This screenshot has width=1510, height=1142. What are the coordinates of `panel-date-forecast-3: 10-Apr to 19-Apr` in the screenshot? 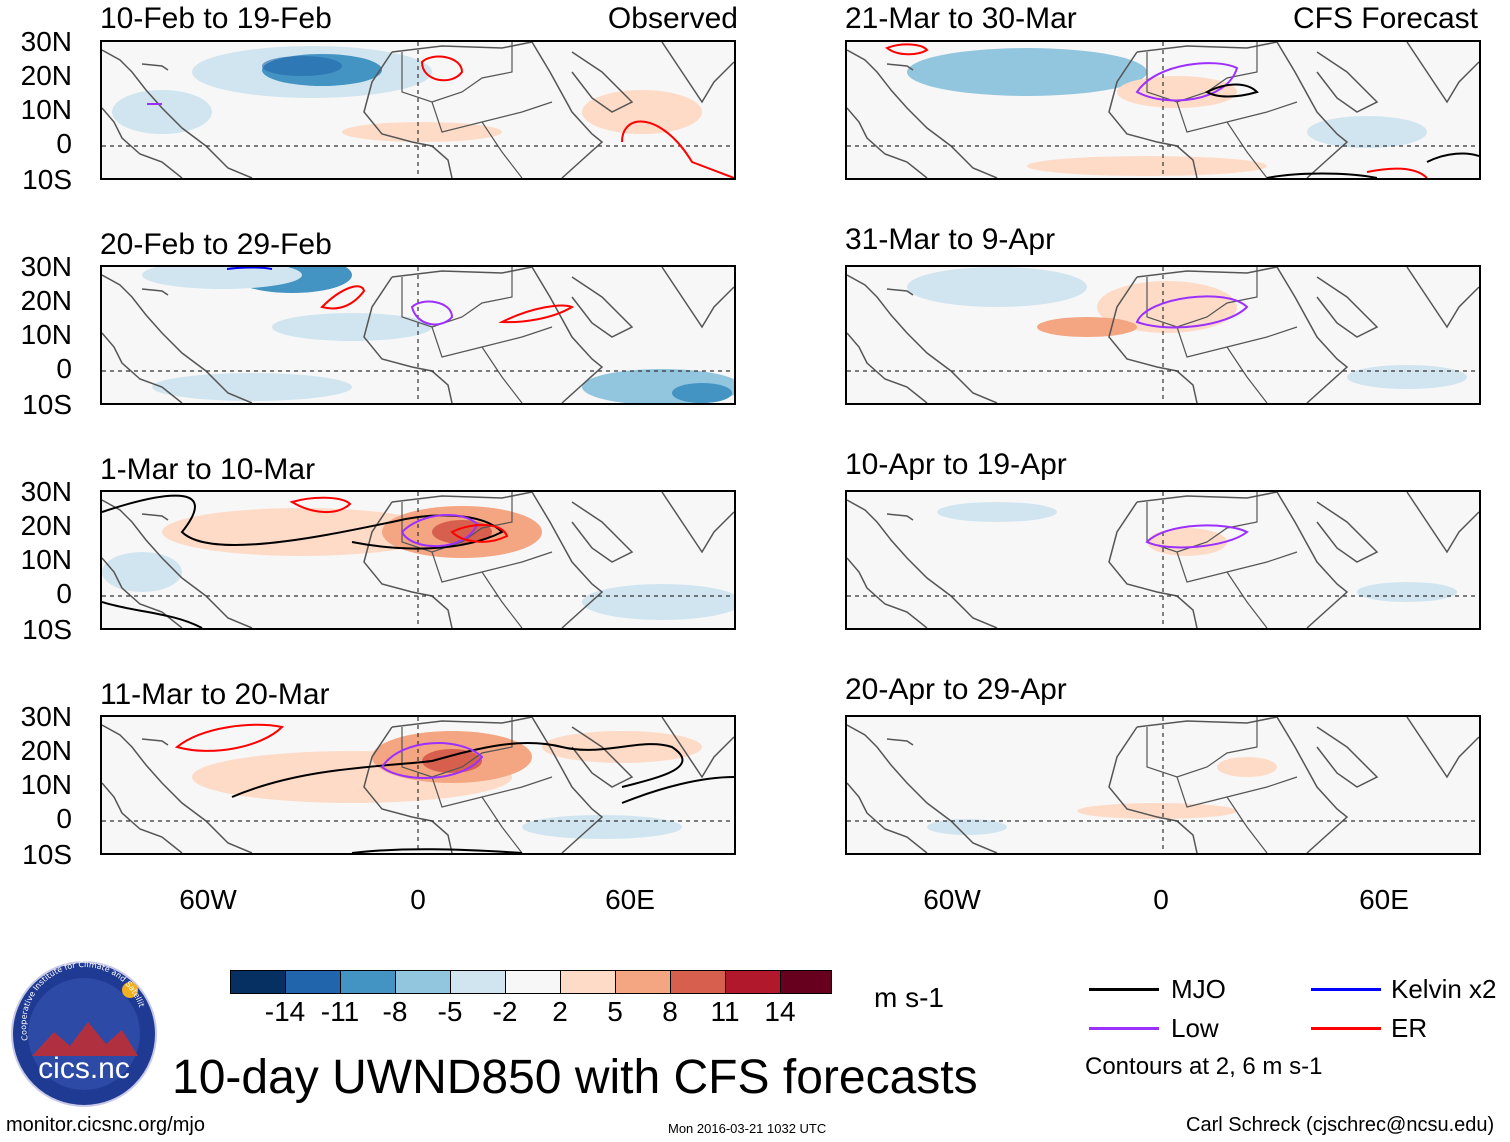 It's located at (956, 464).